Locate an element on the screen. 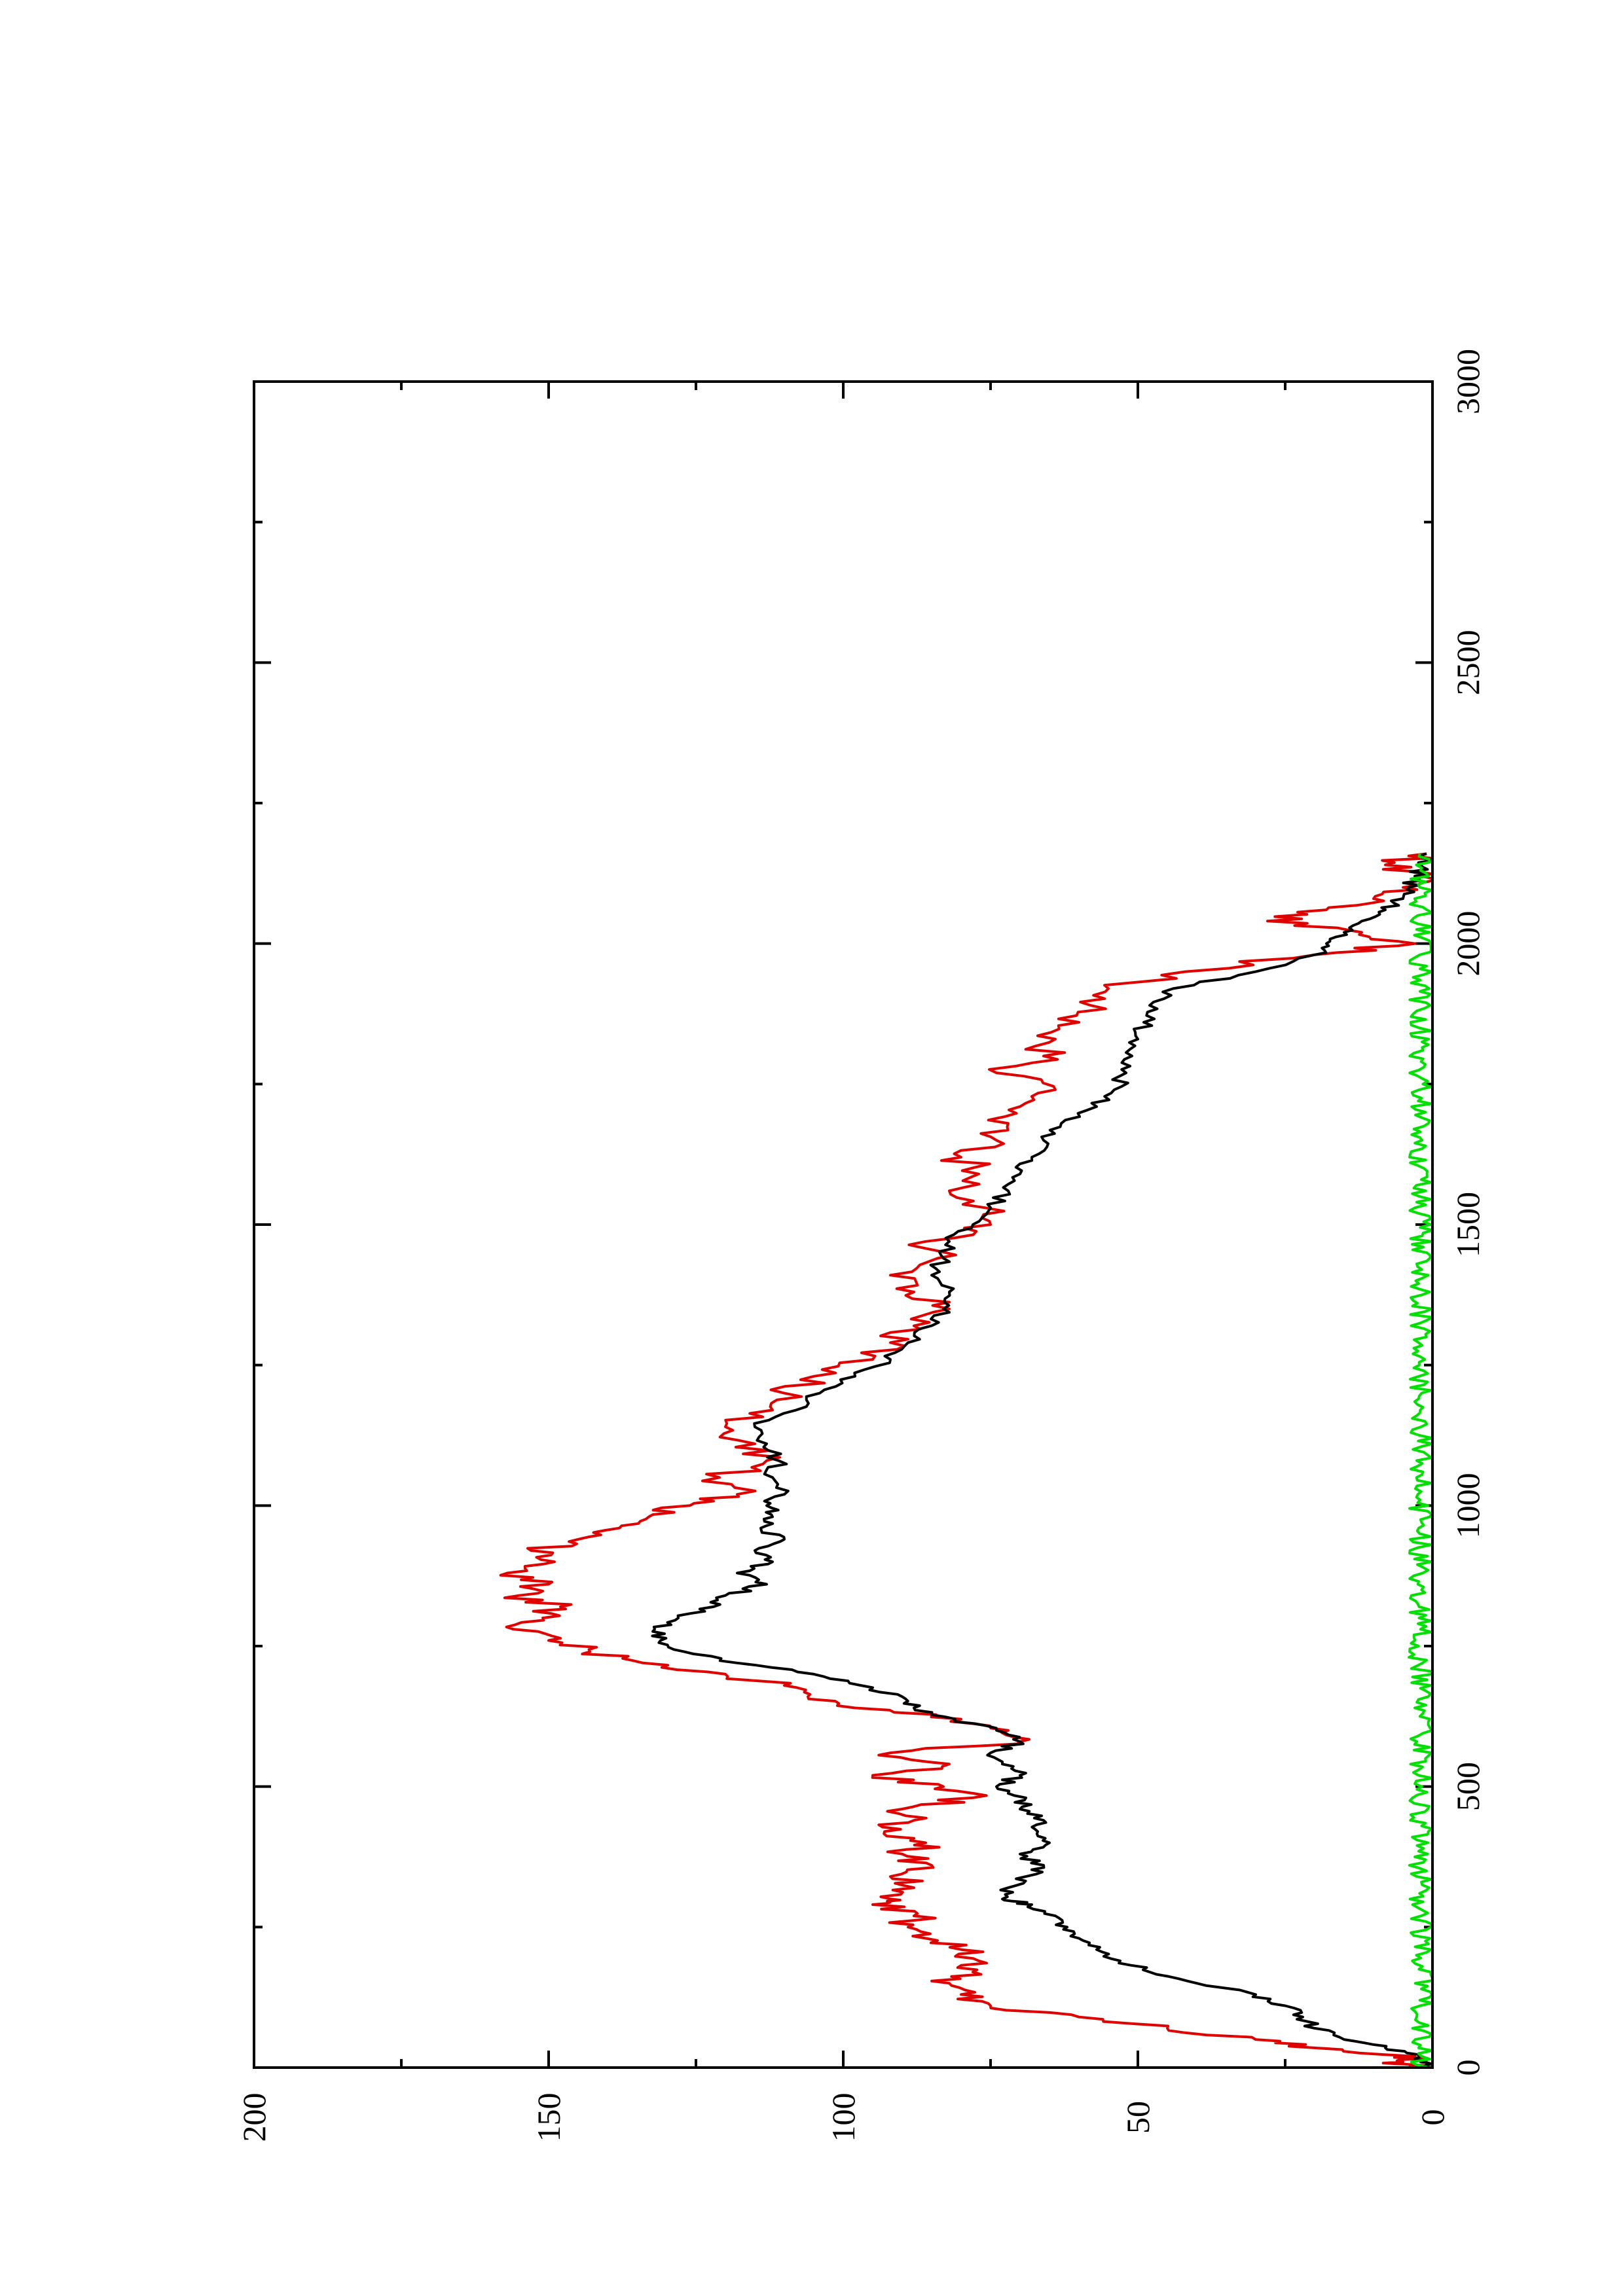  y-tick-label: 150 is located at coordinates (548, 2117).